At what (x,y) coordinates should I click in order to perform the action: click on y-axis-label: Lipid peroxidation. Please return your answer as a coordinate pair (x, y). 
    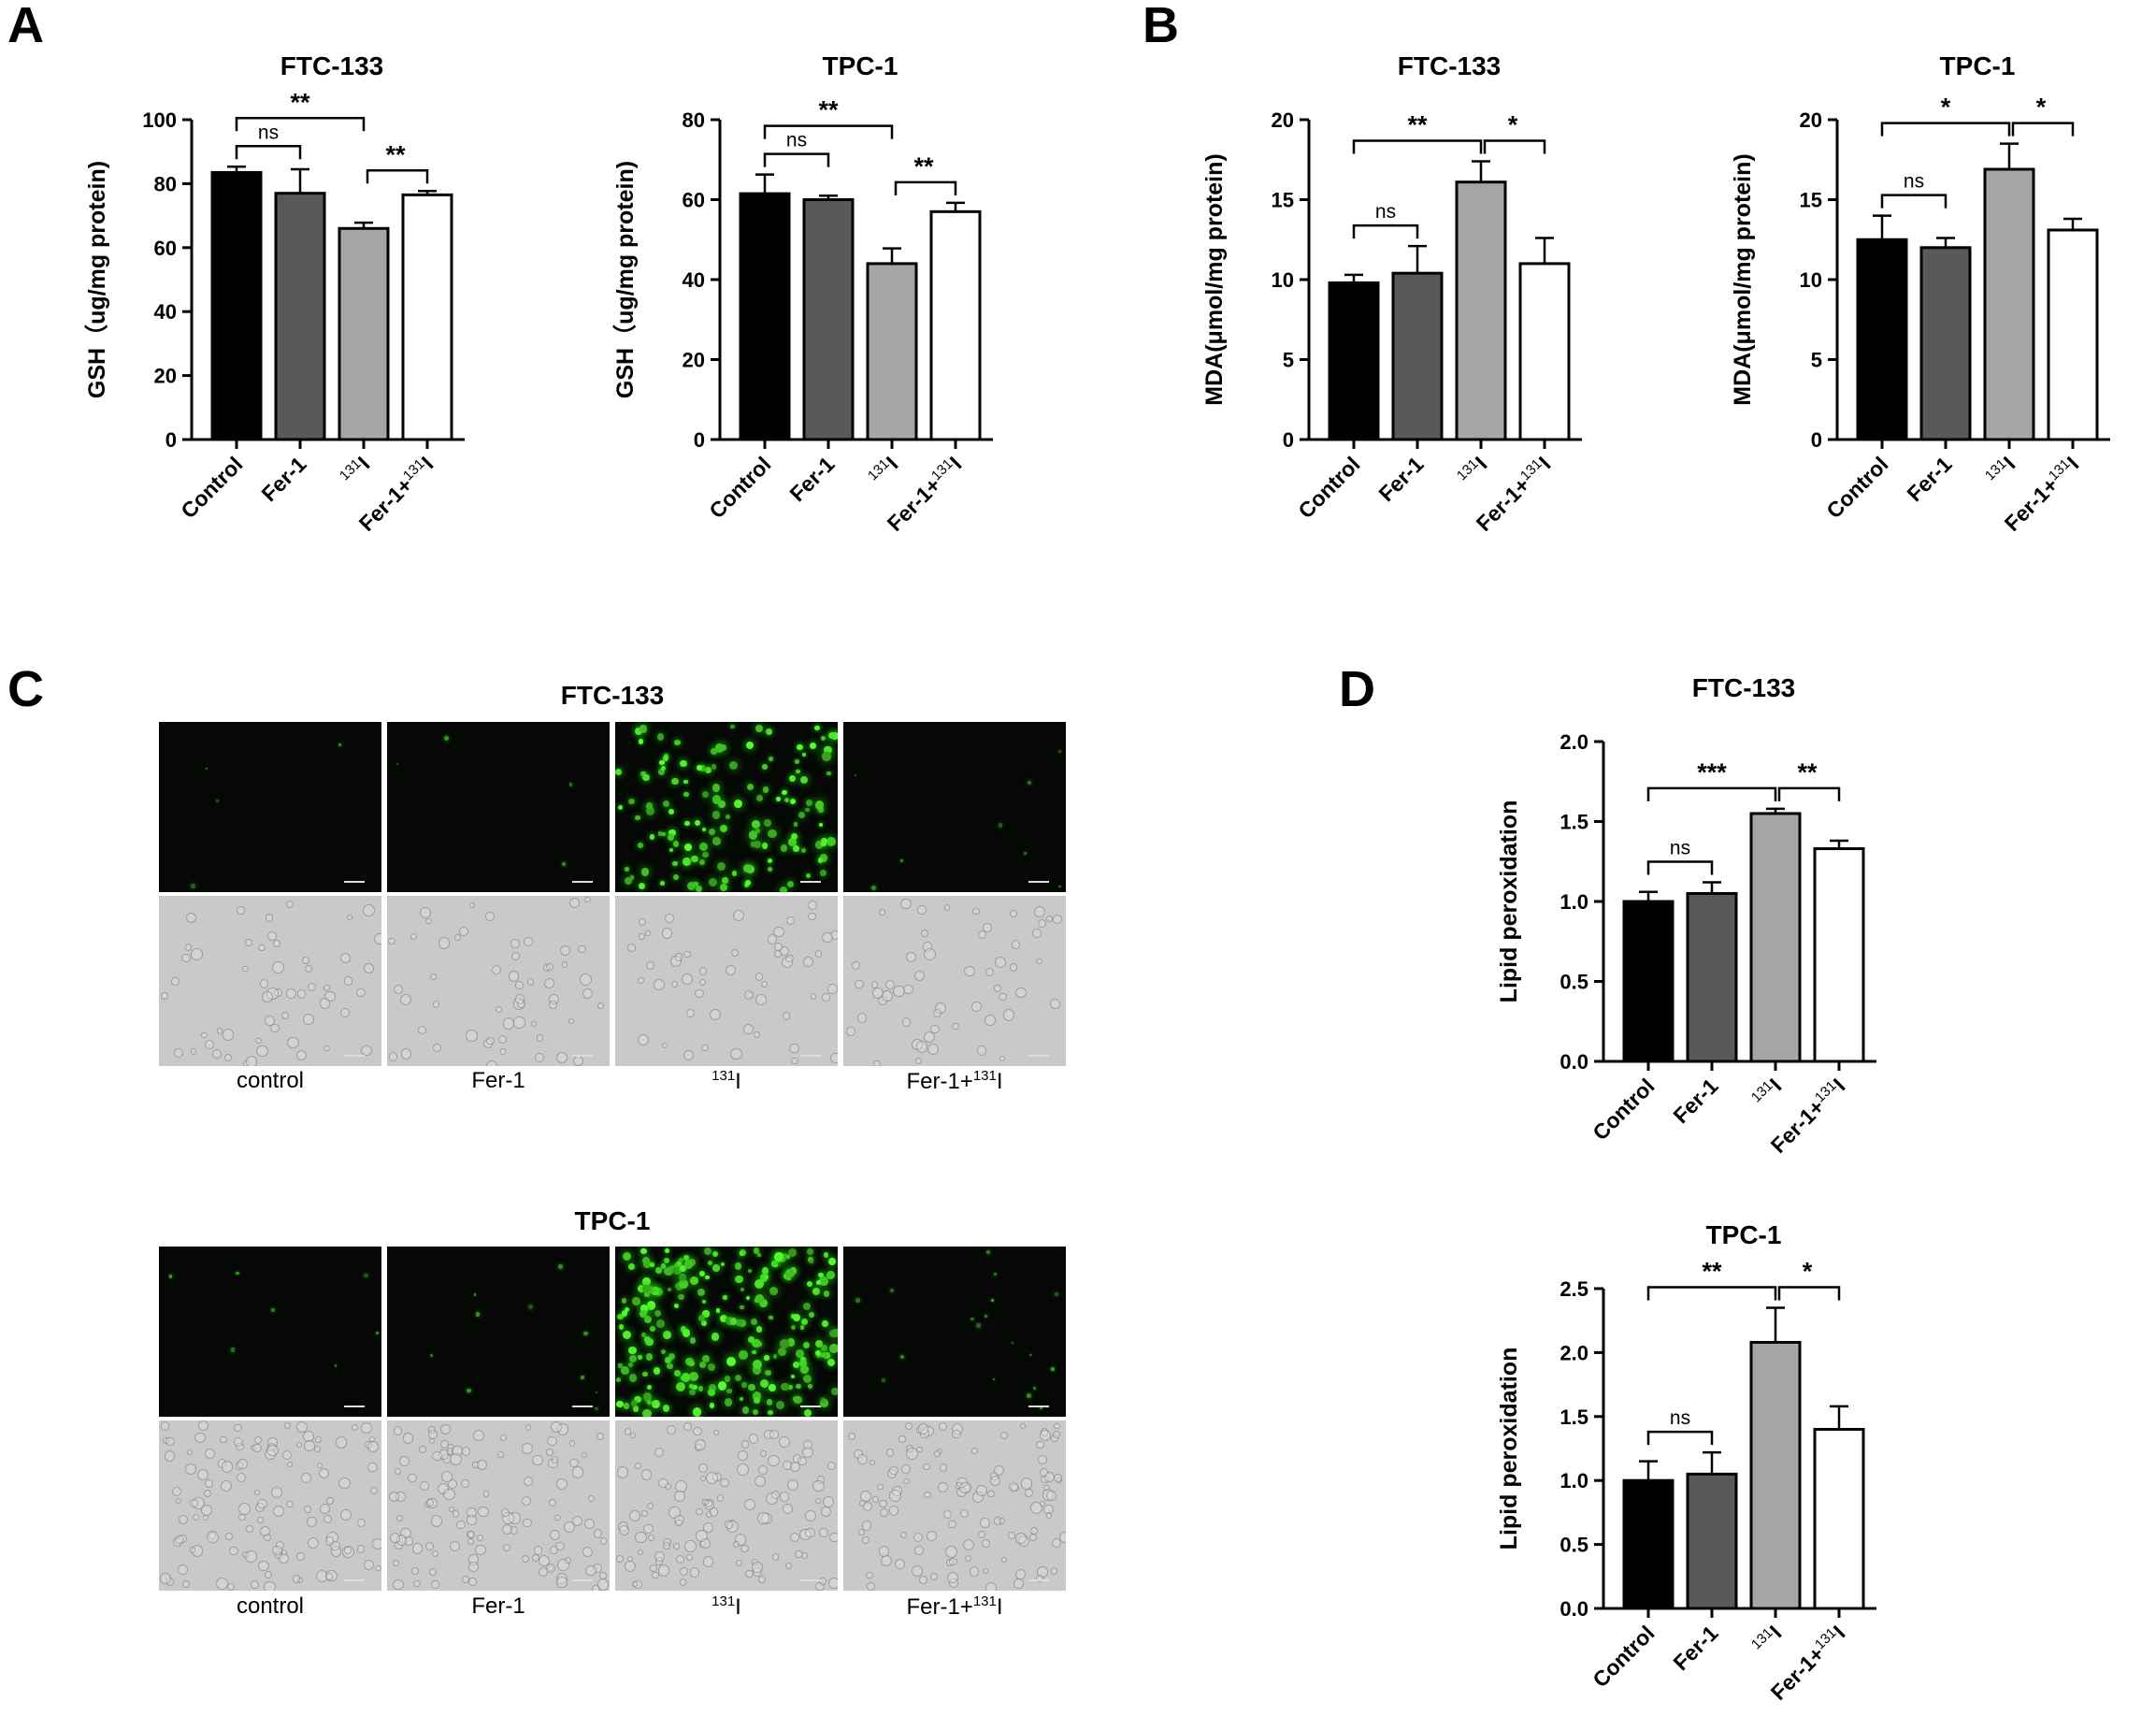
    Looking at the image, I should click on (1509, 901).